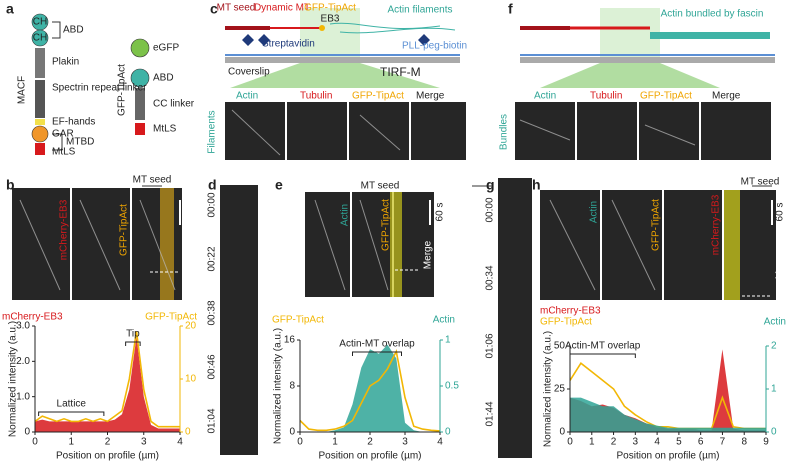  Describe the element at coordinates (504, 132) in the screenshot. I see `row-label: Bundles` at that location.